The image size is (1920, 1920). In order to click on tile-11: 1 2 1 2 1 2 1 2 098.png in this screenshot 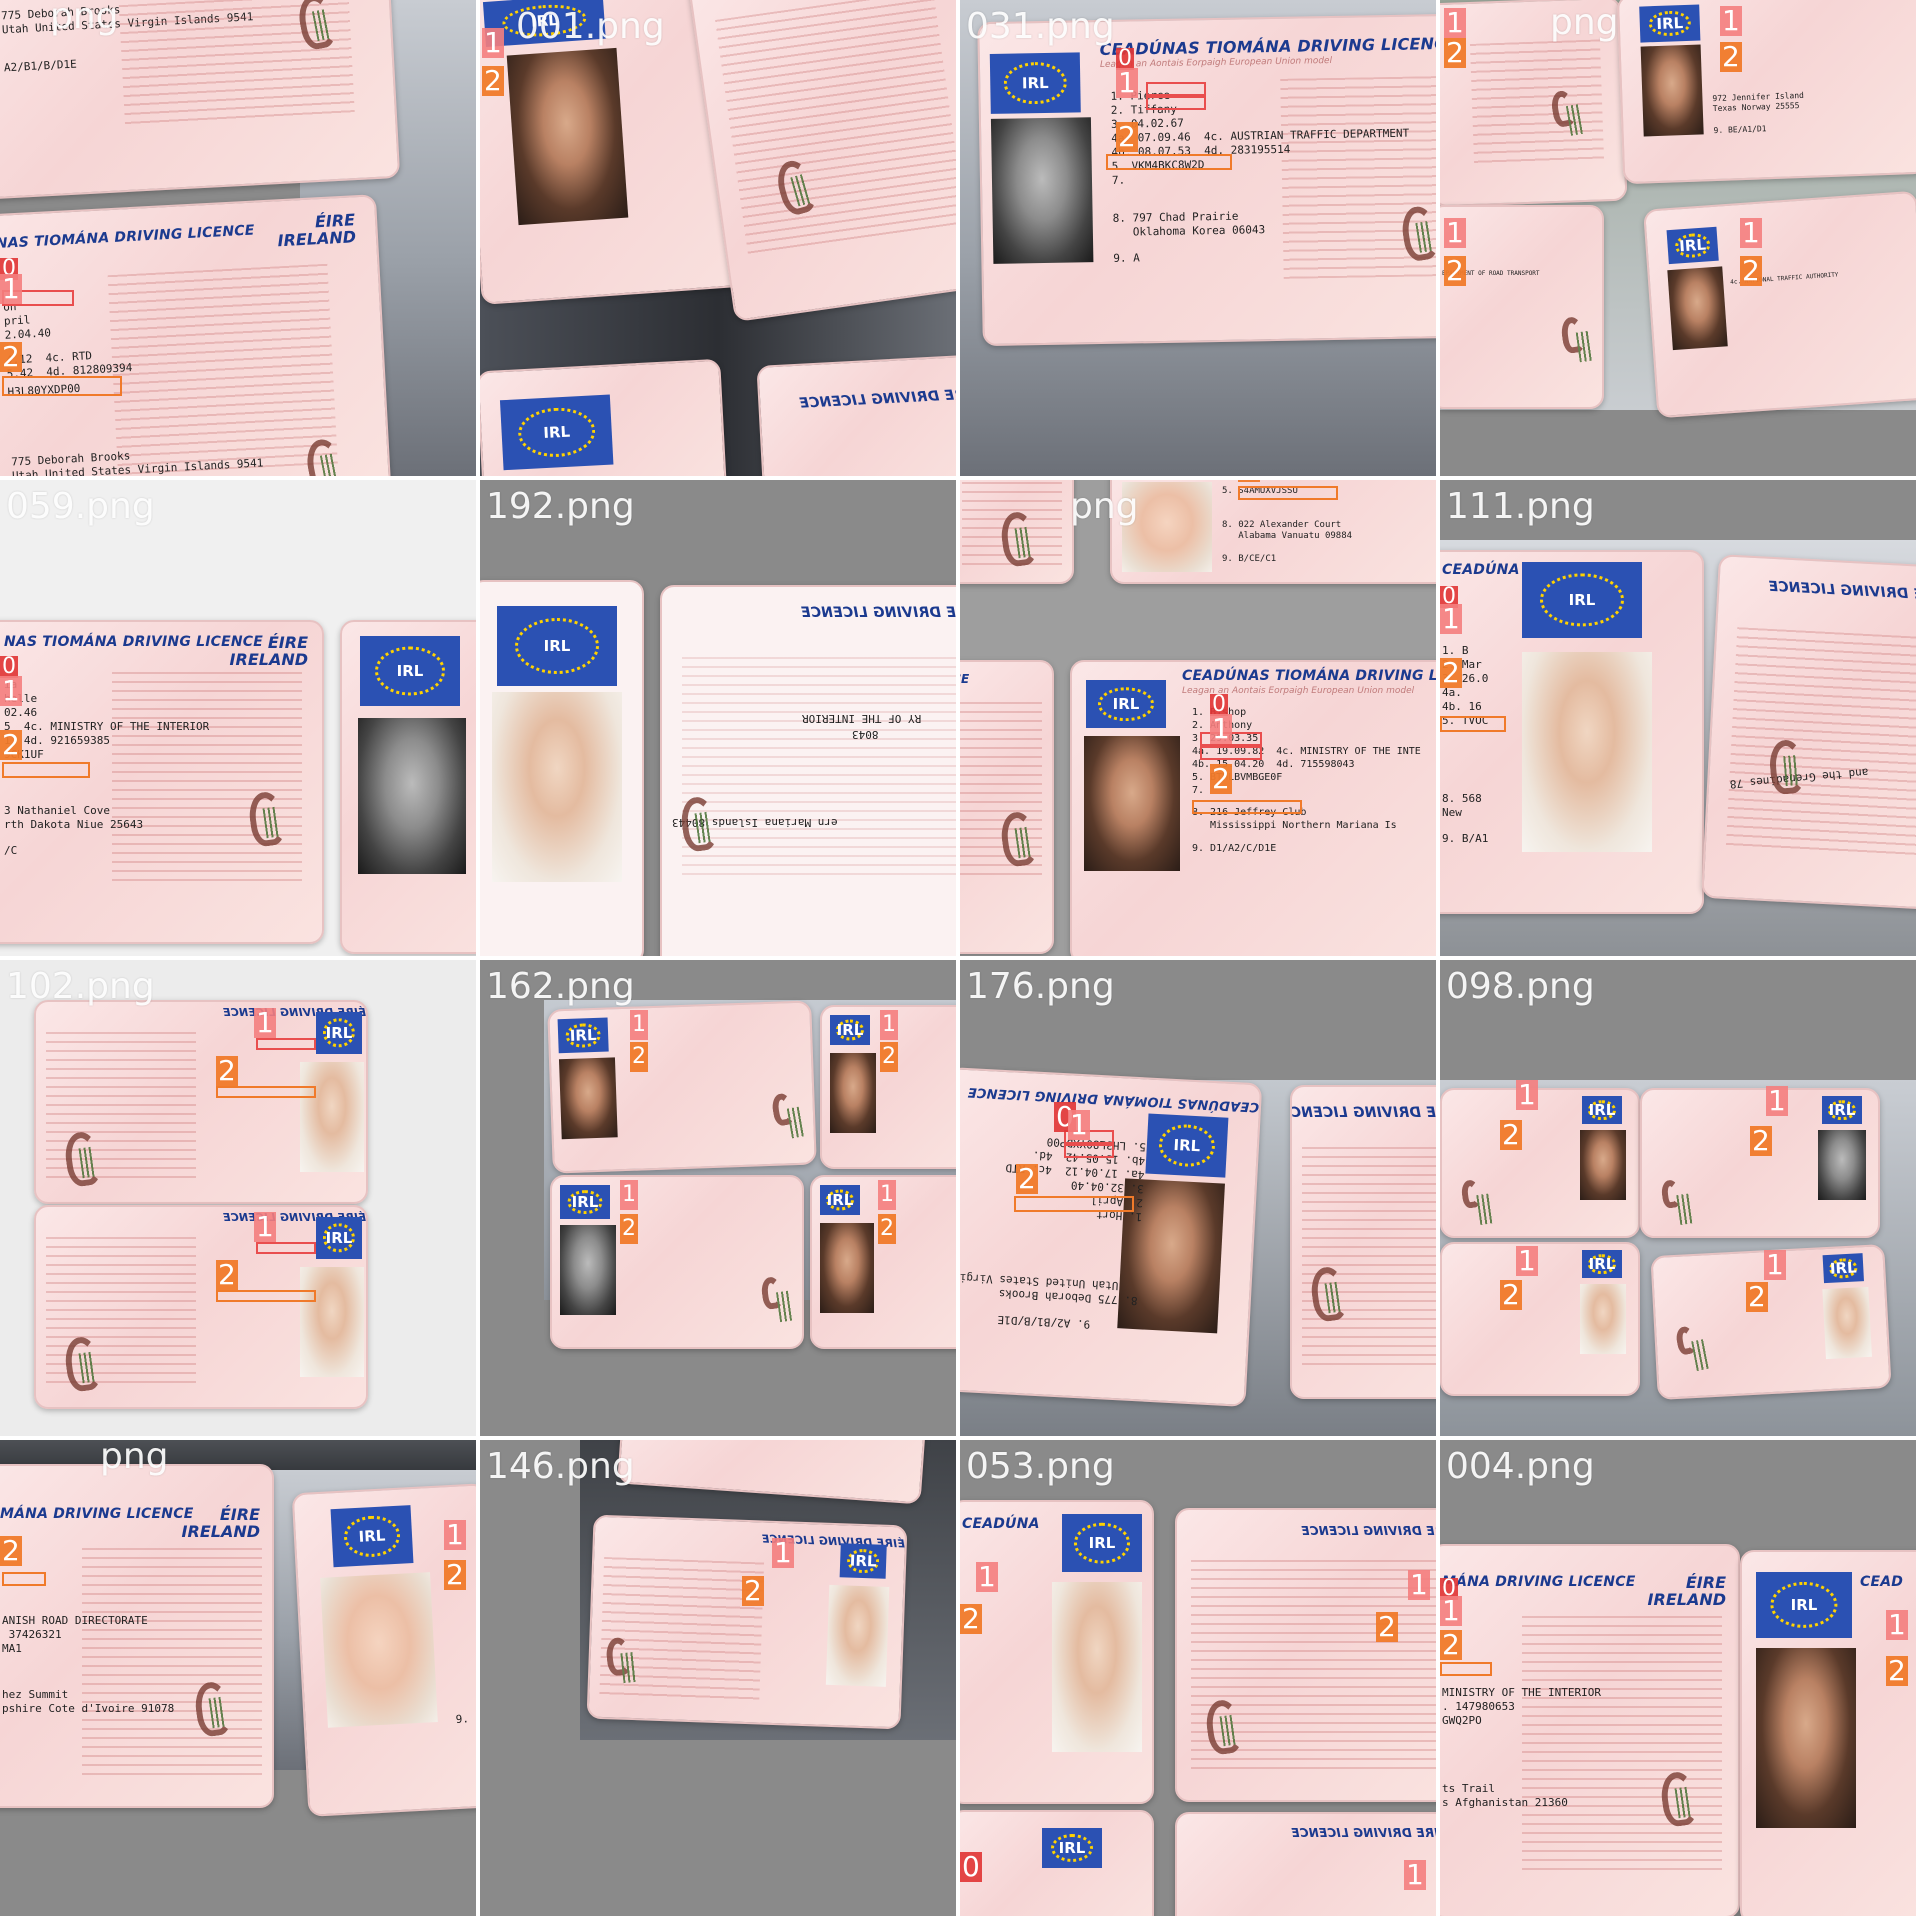, I will do `click(1678, 1198)`.